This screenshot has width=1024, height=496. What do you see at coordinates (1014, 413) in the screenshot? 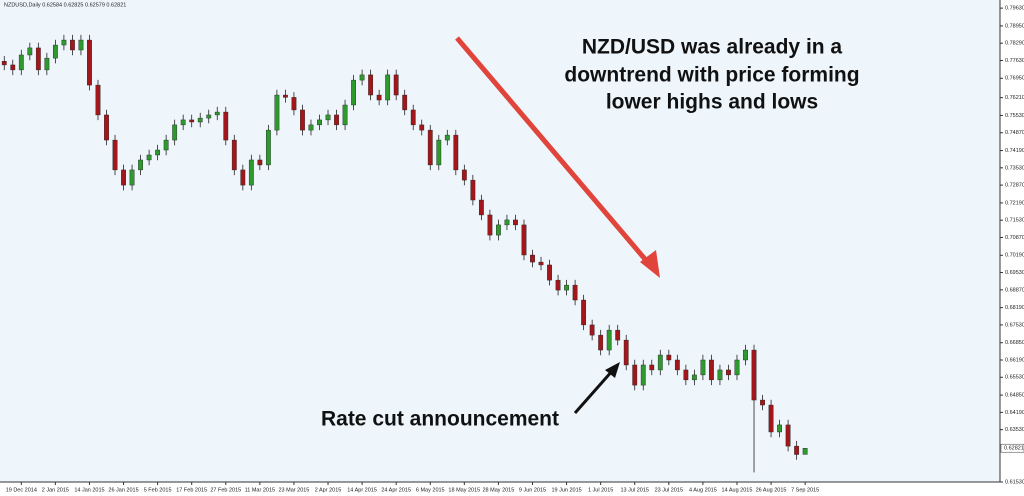
I see `y-tick-label: 0.64190` at bounding box center [1014, 413].